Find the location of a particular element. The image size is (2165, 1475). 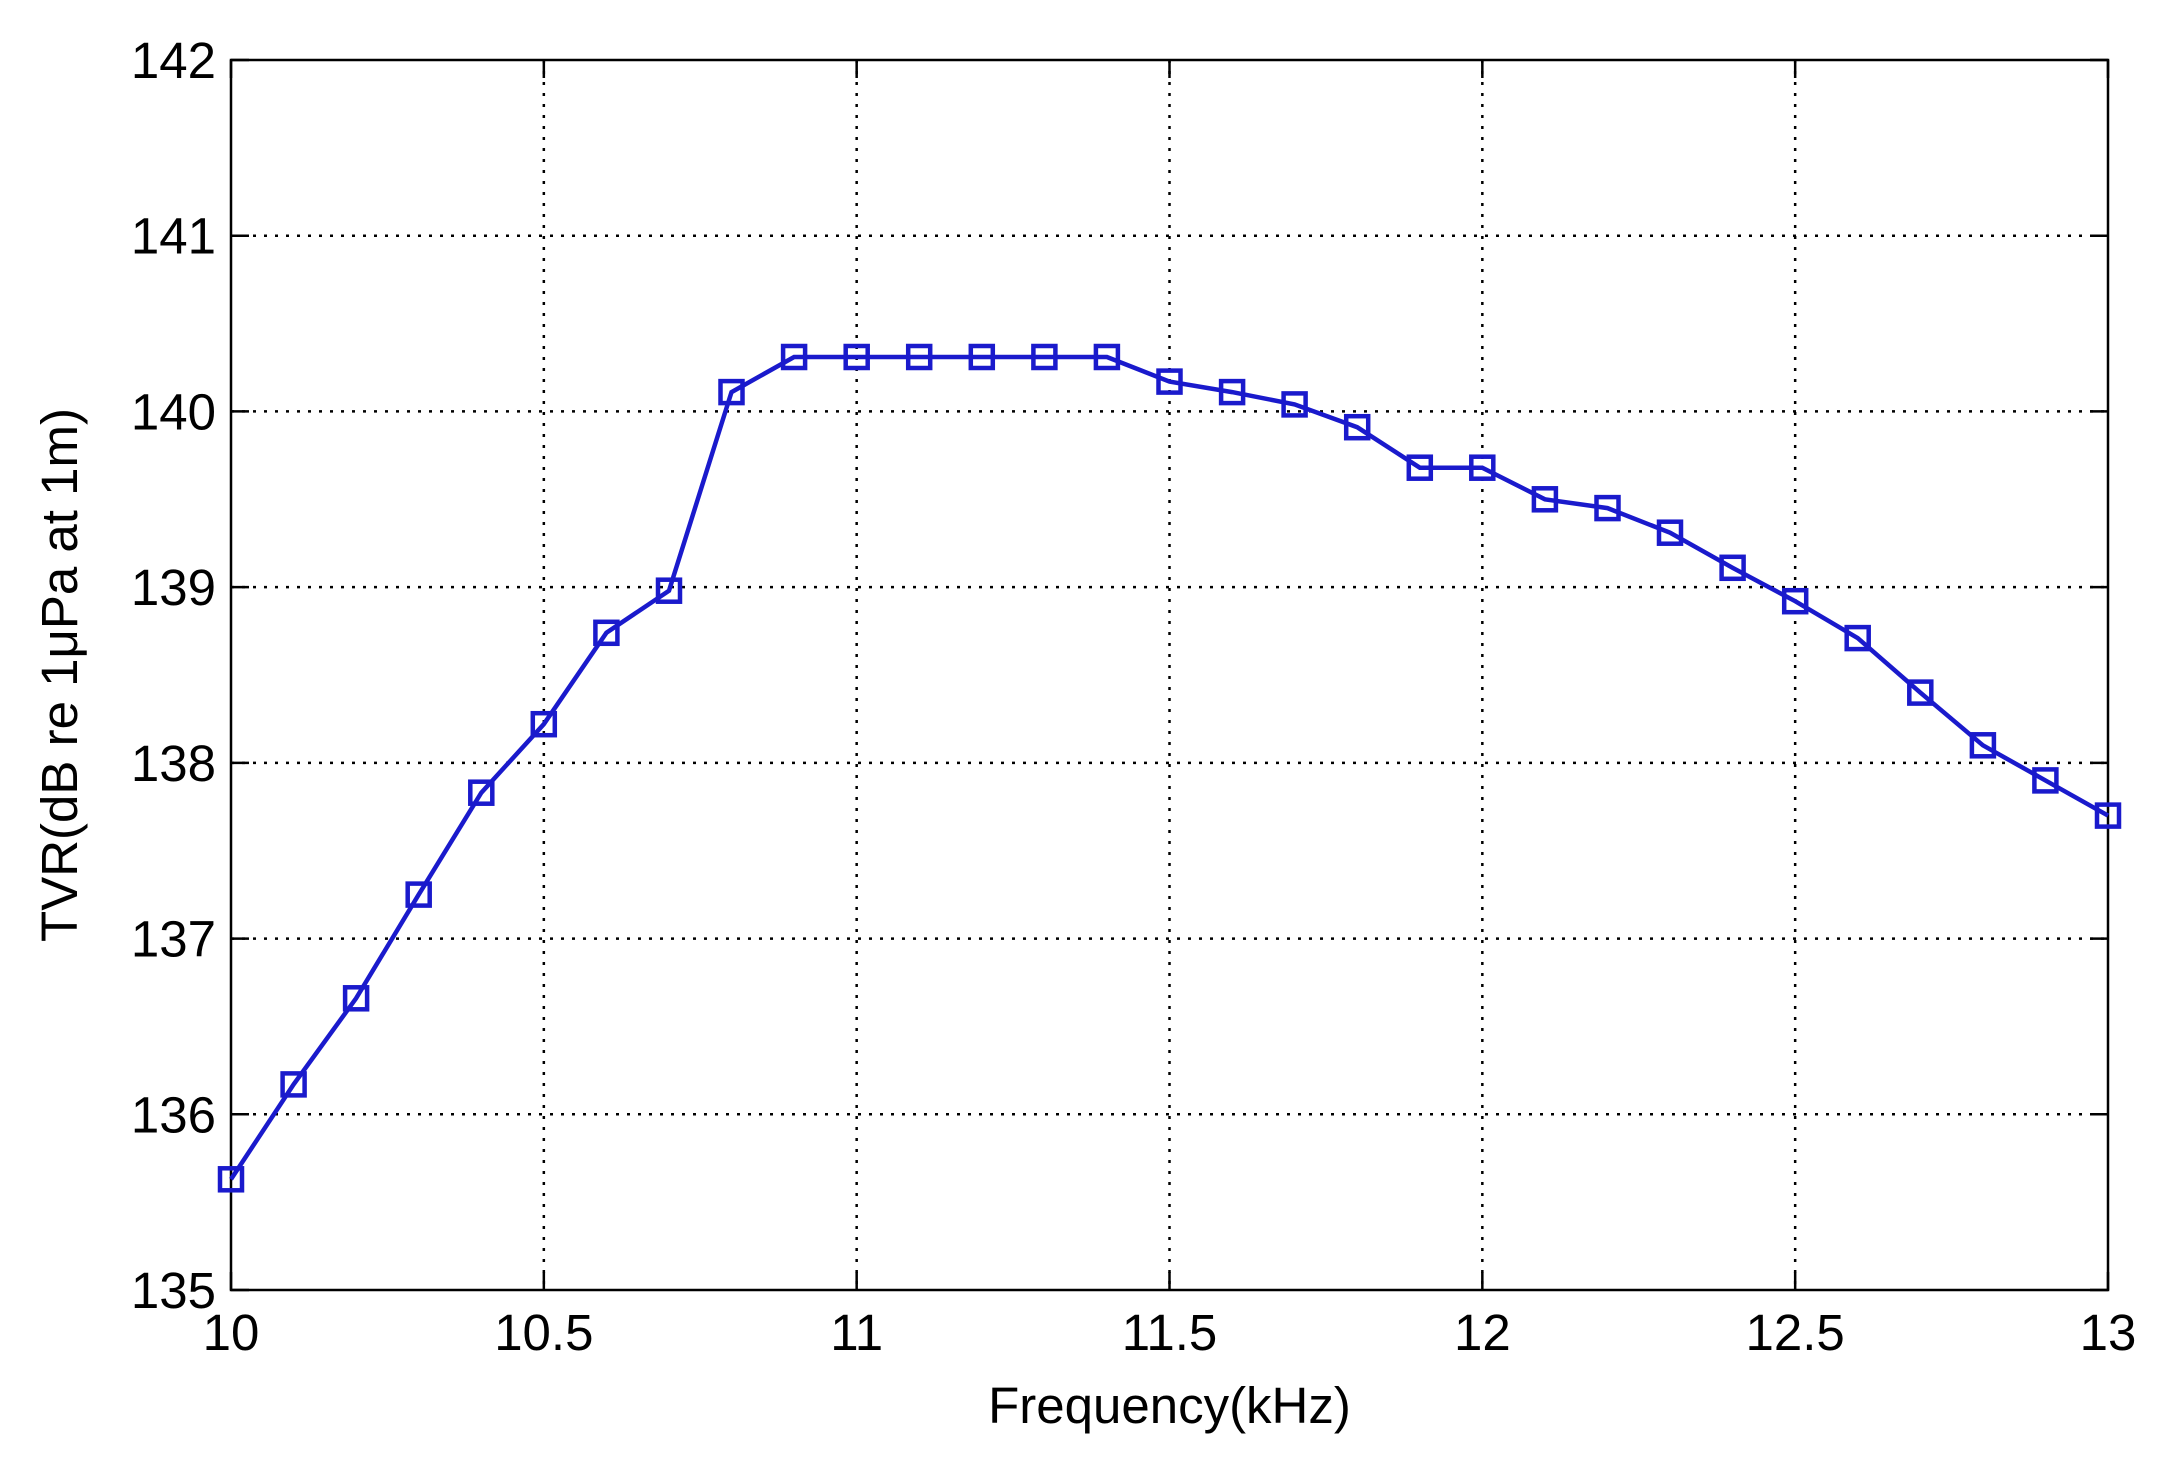

x-tick-label: 11.5 is located at coordinates (1169, 1332).